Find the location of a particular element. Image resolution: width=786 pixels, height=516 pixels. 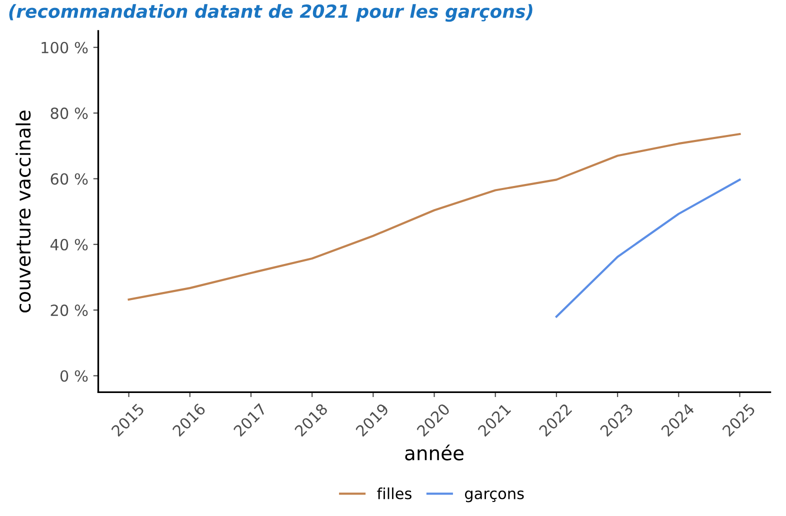

chart-title: (recommandation datant de 2021 pour les garçons) is located at coordinates (270, 13).